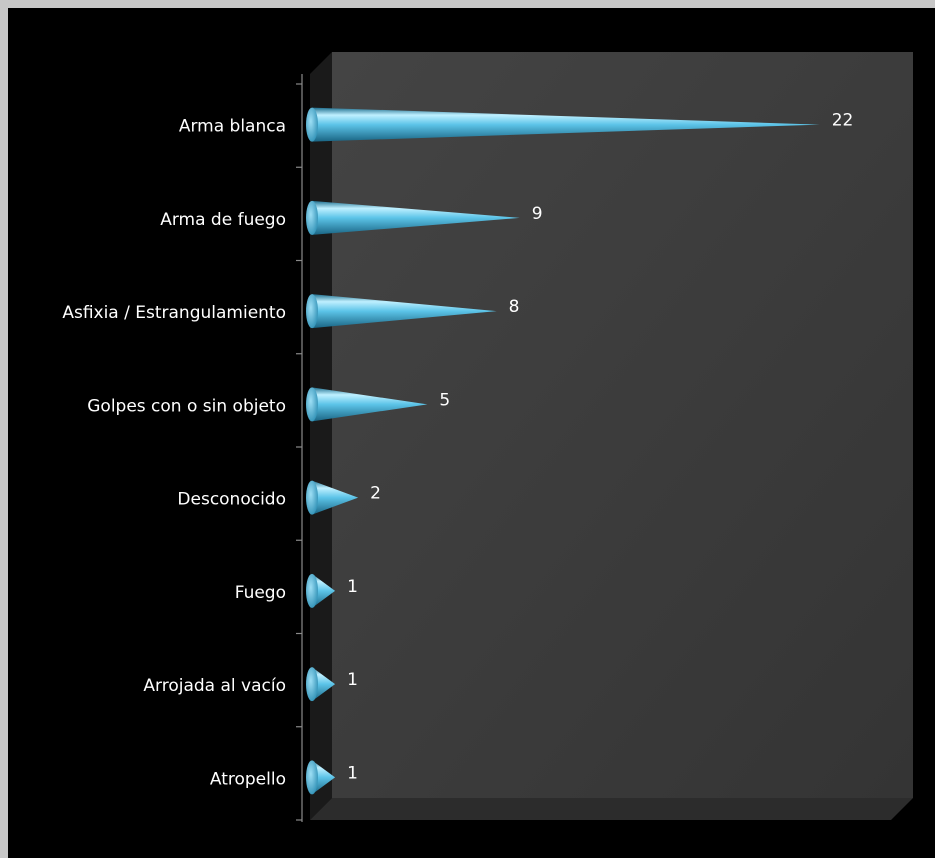 The width and height of the screenshot is (935, 858). What do you see at coordinates (260, 593) in the screenshot?
I see `category-label: Fuego` at bounding box center [260, 593].